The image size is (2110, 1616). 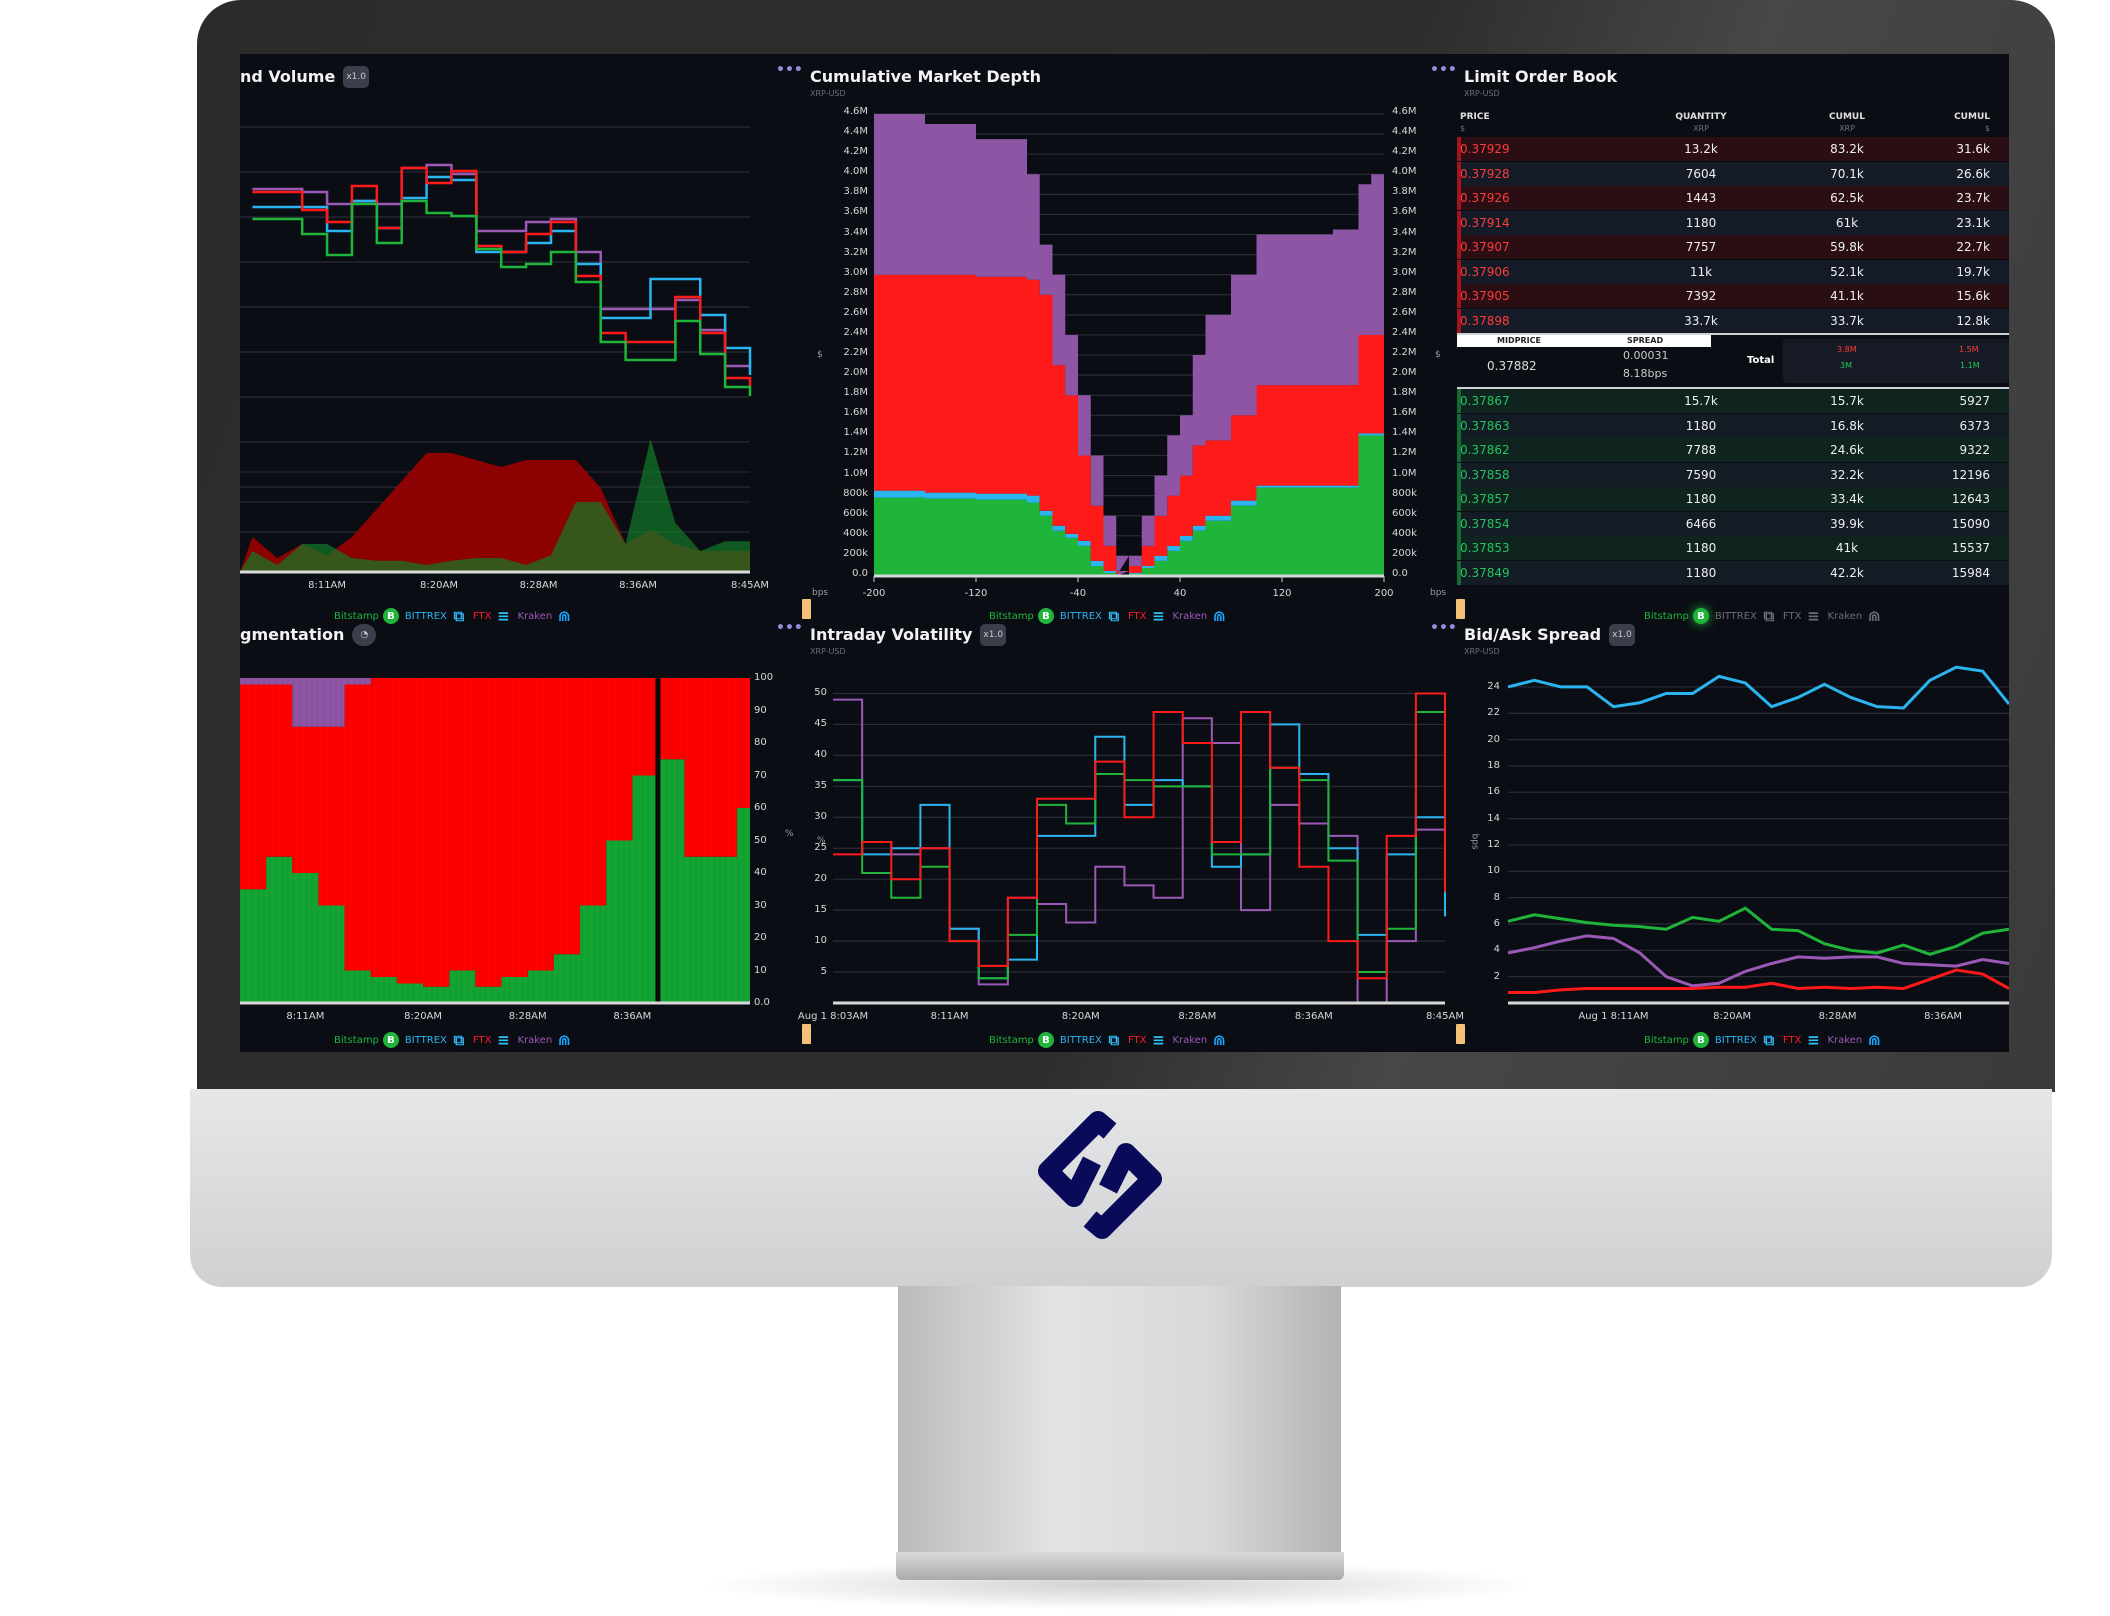 I want to click on axis-tick-label: 18, so click(x=1493, y=765).